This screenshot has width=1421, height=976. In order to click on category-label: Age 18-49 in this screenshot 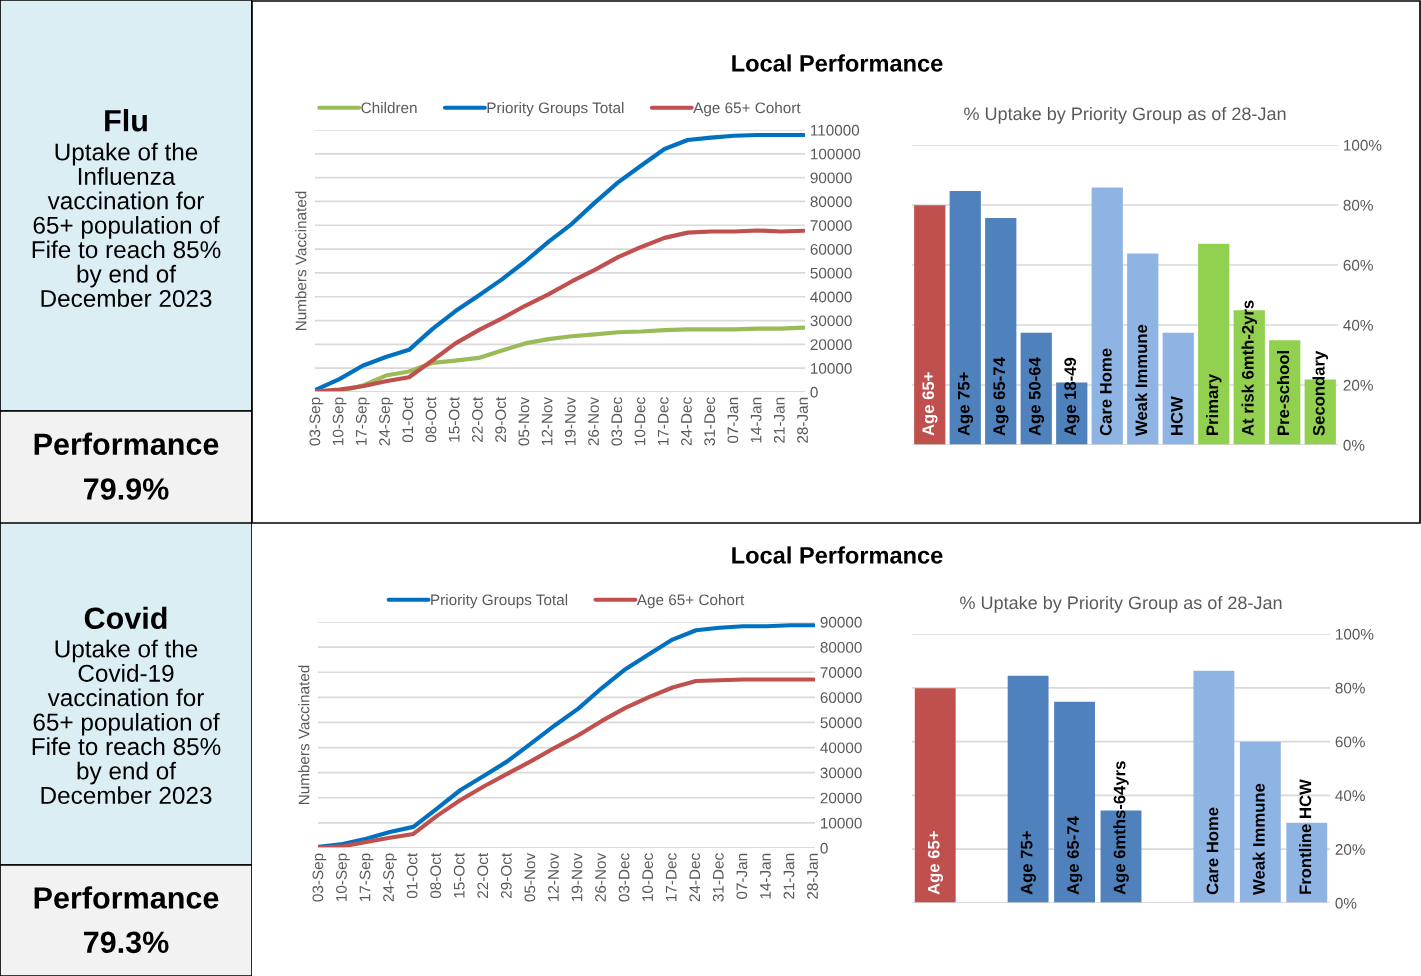, I will do `click(1072, 396)`.